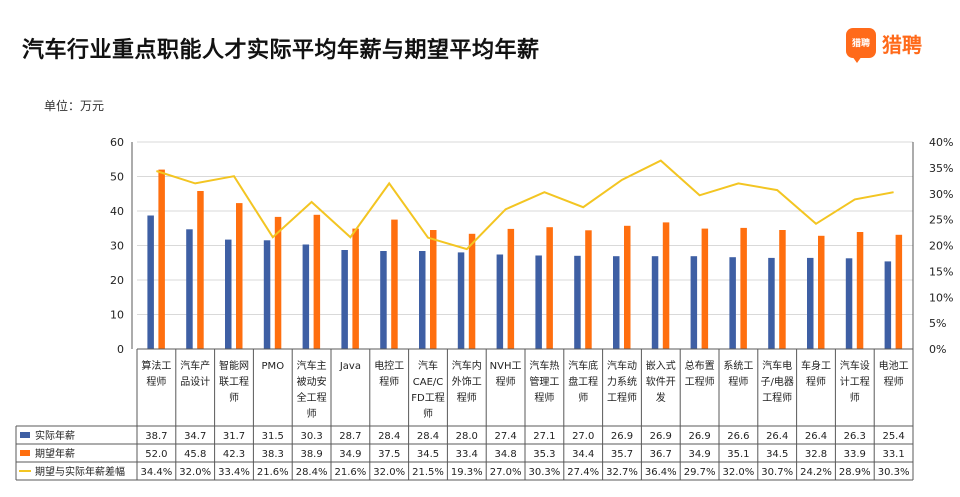 Image resolution: width=960 pixels, height=497 pixels. I want to click on category-label: PMO, so click(273, 366).